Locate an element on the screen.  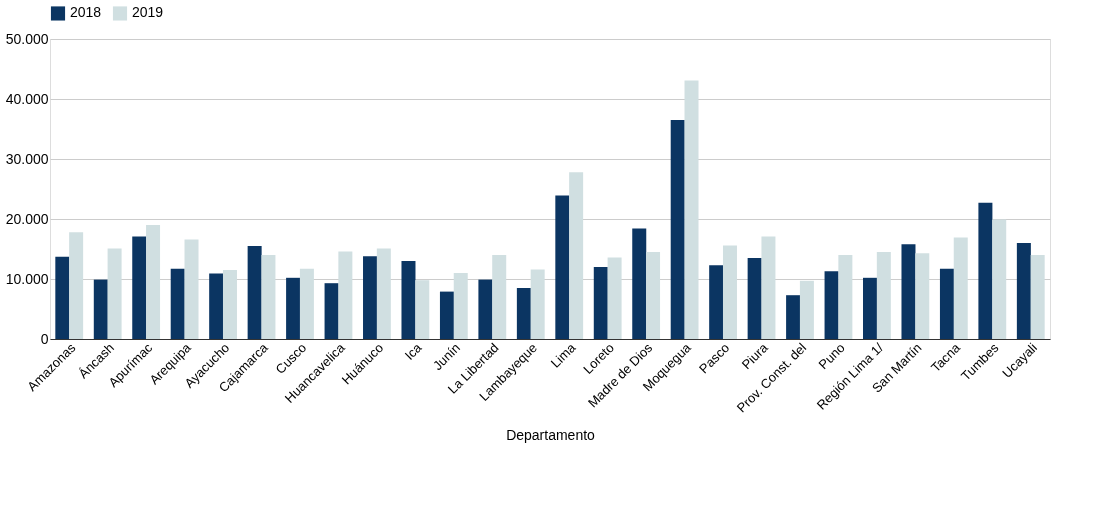
y-tick-label: 0 is located at coordinates (44, 338).